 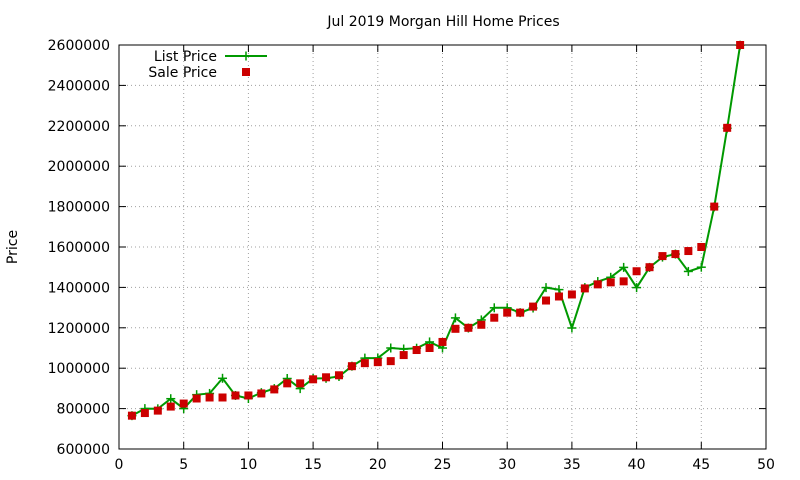 I want to click on y-tick-label: 800000, so click(x=83, y=410).